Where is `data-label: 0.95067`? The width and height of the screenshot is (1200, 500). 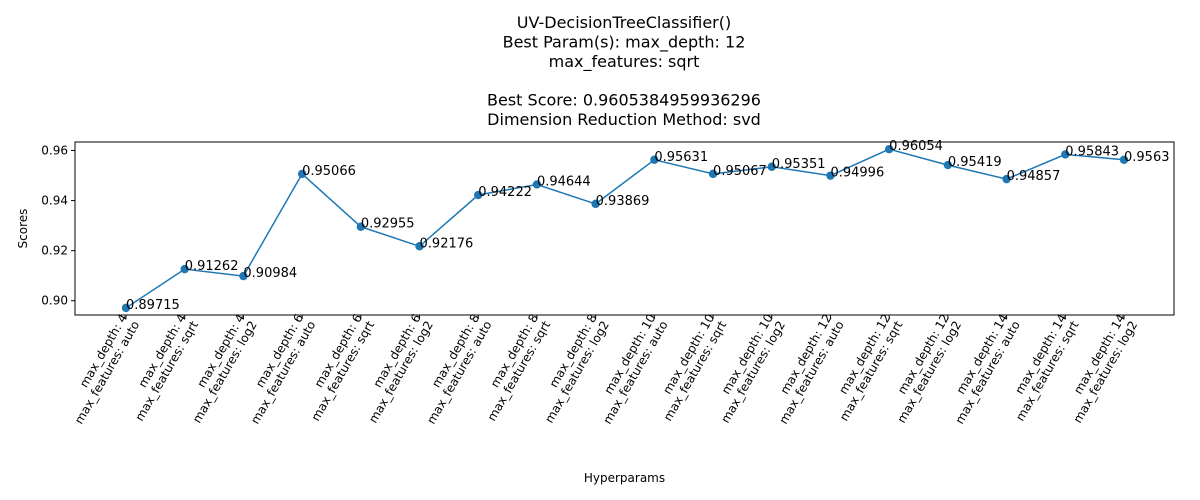
data-label: 0.95067 is located at coordinates (740, 171).